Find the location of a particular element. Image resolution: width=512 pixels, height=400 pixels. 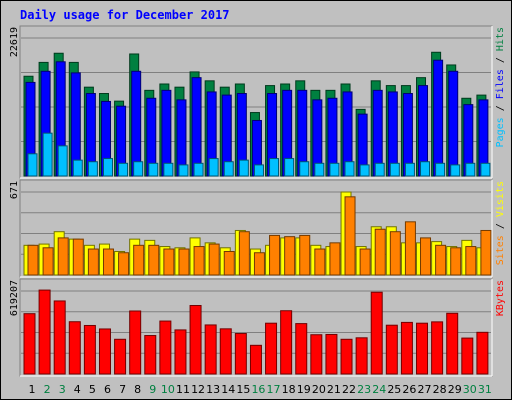

day-label-28: 28 is located at coordinates (440, 389).